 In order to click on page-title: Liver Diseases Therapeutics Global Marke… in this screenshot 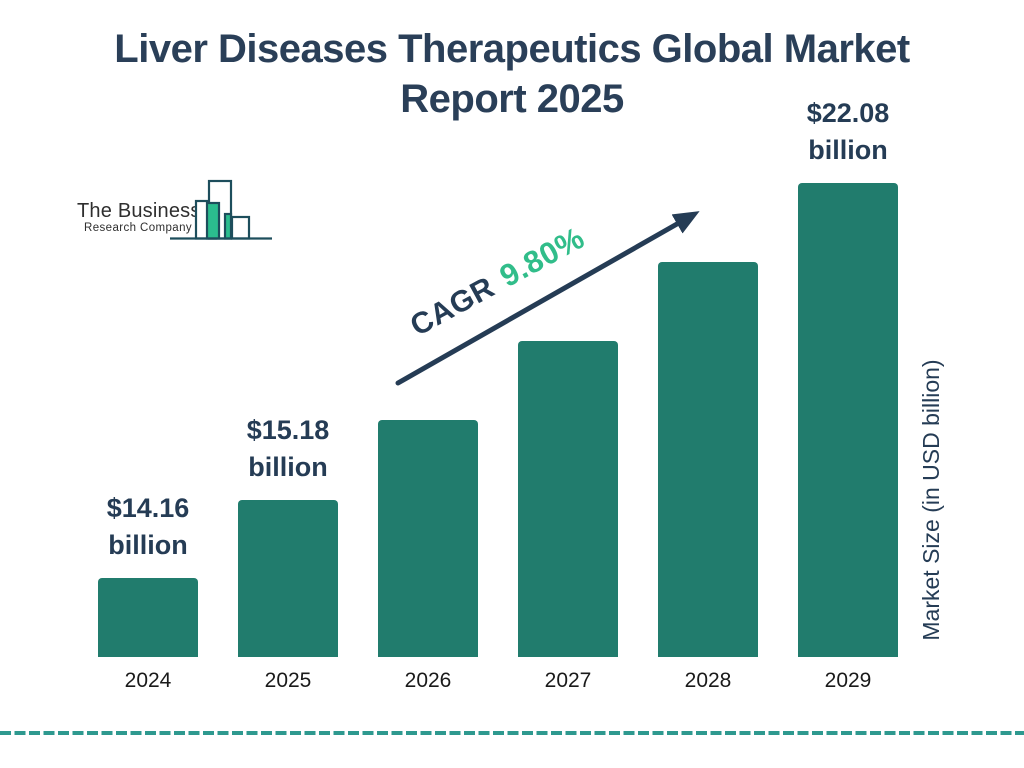, I will do `click(512, 74)`.